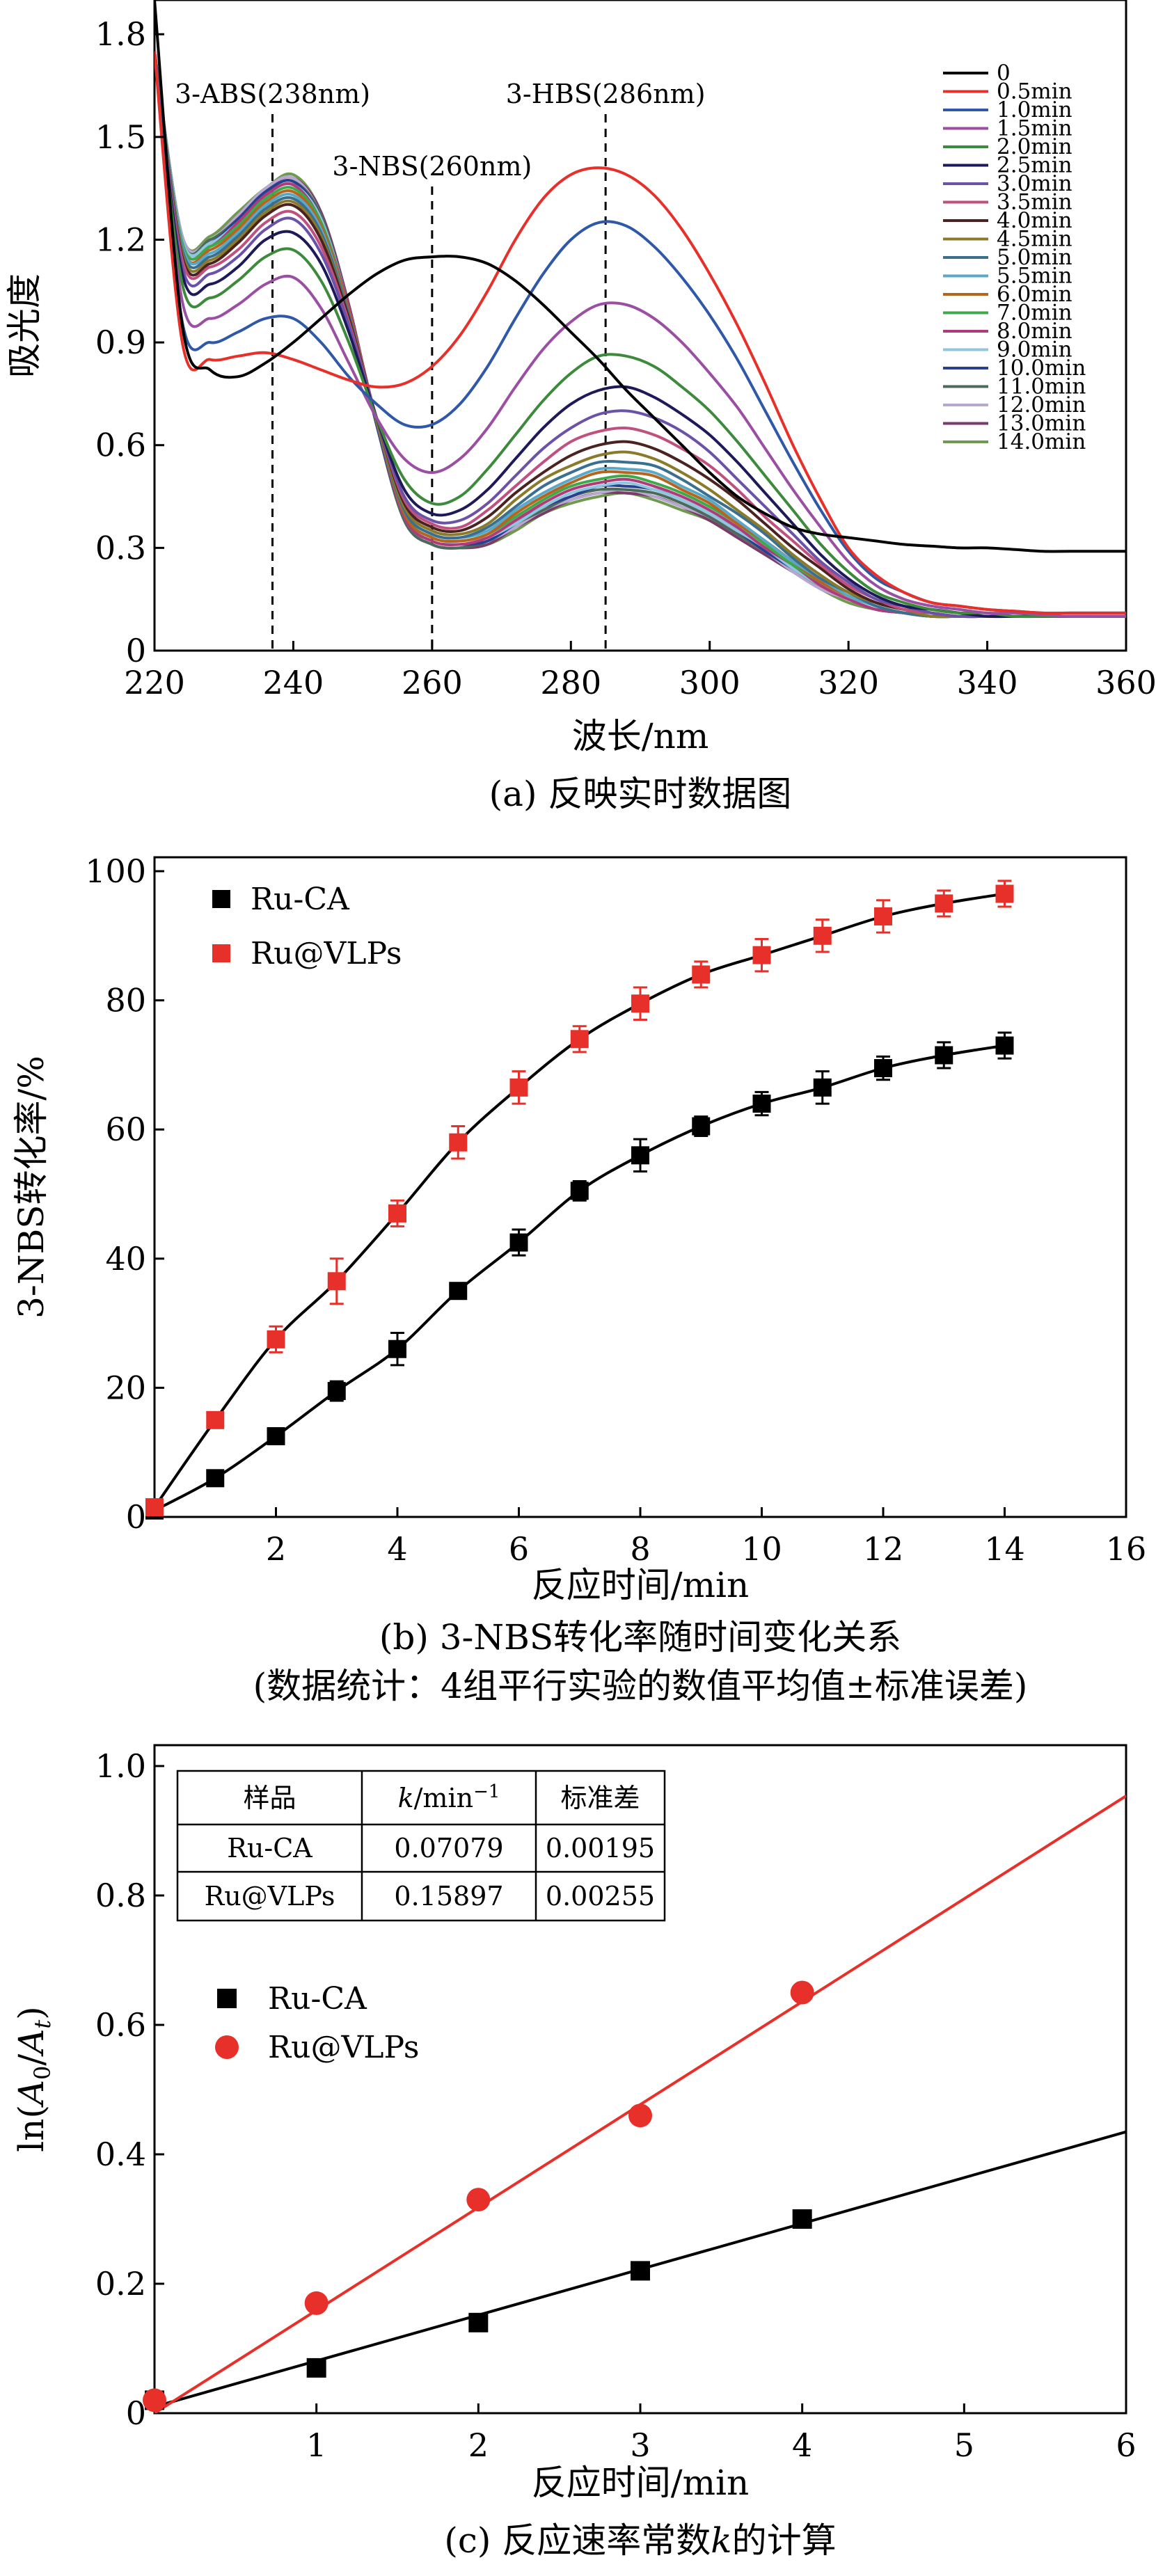 The width and height of the screenshot is (1156, 2576). What do you see at coordinates (448, 1896) in the screenshot?
I see `table-cell: 0.15897` at bounding box center [448, 1896].